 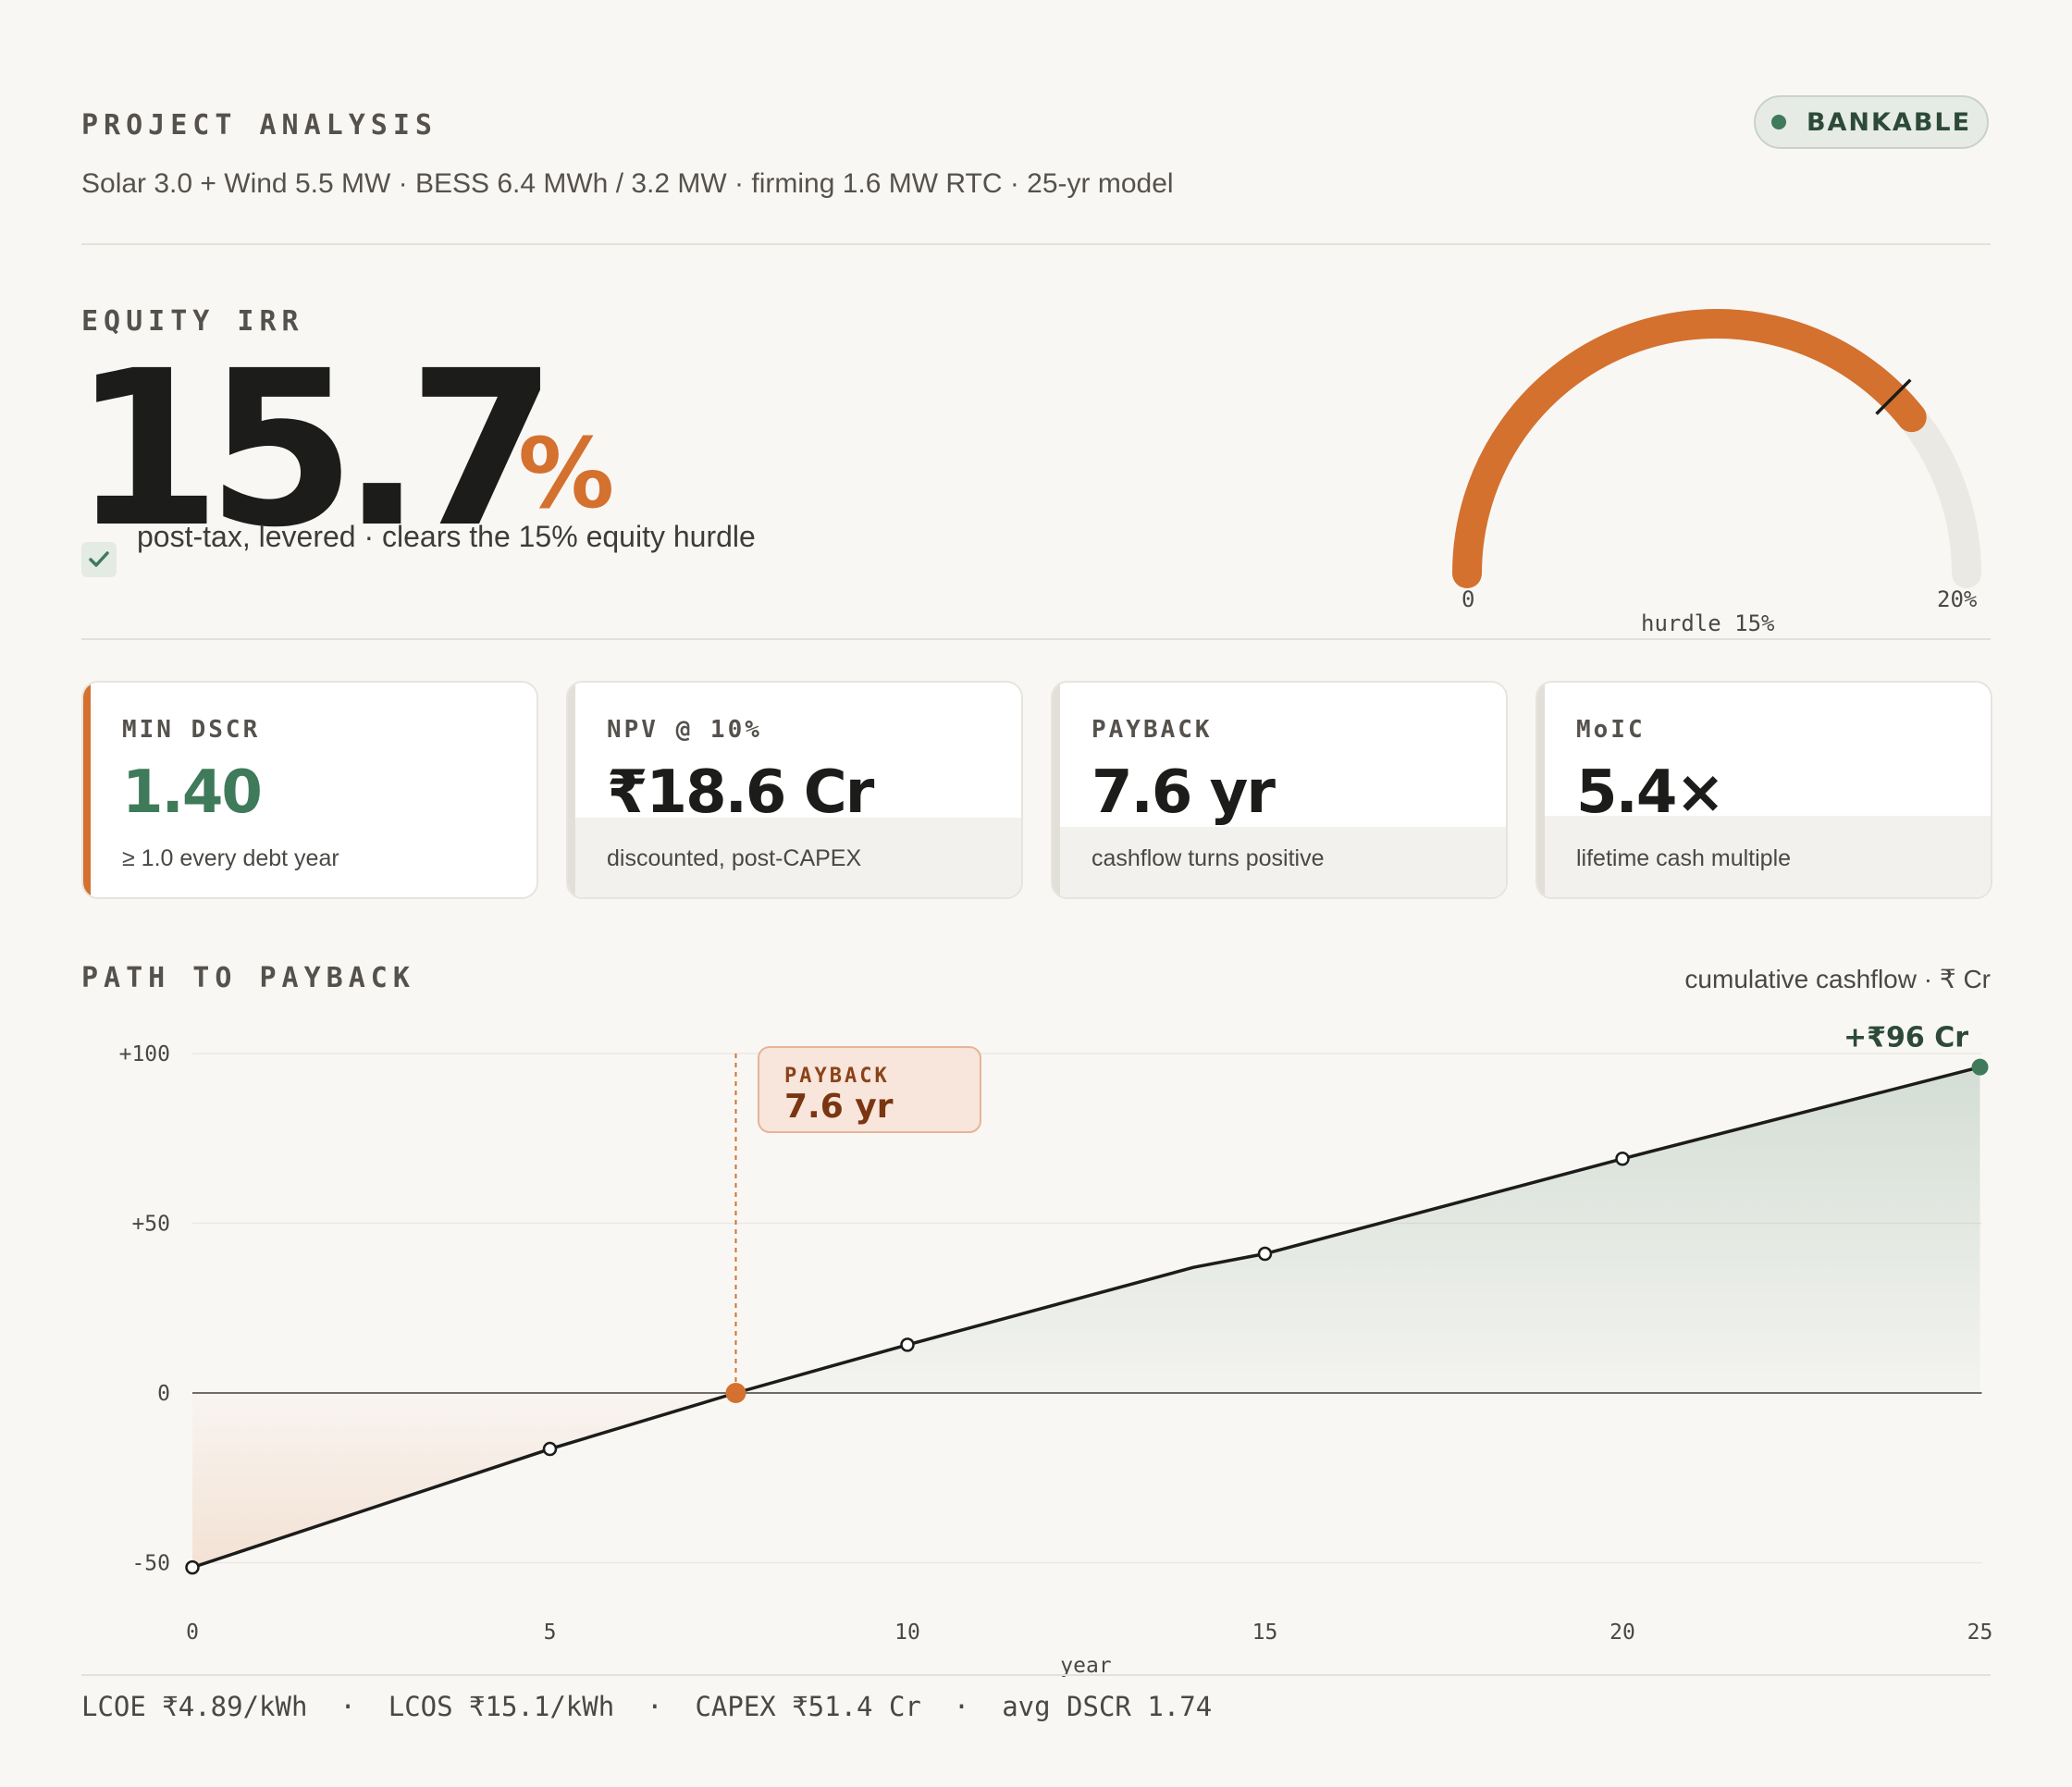 I want to click on x-tick-label: 15, so click(x=1265, y=1633).